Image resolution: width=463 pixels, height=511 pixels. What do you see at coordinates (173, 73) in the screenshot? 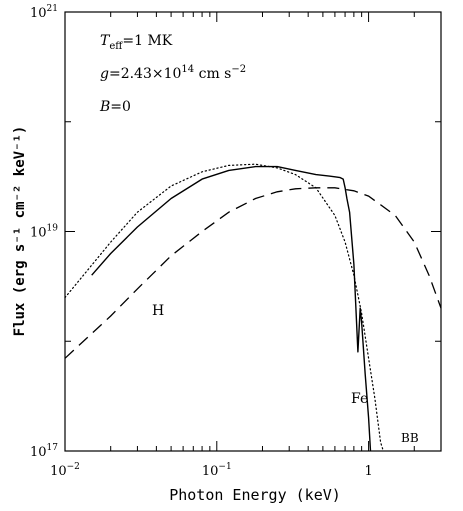
I see `gravity-annotation: g=2.43×1014 cm s−2` at bounding box center [173, 73].